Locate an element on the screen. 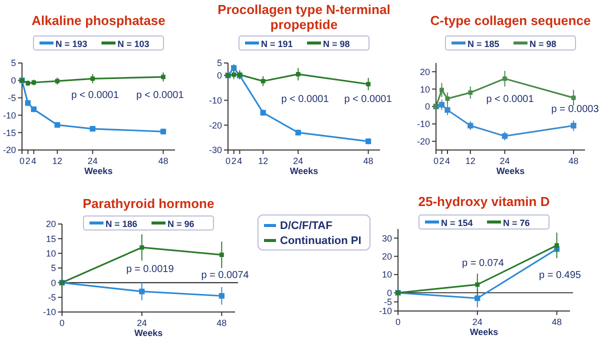 This screenshot has width=609, height=344. legend-label: N = 154 is located at coordinates (457, 223).